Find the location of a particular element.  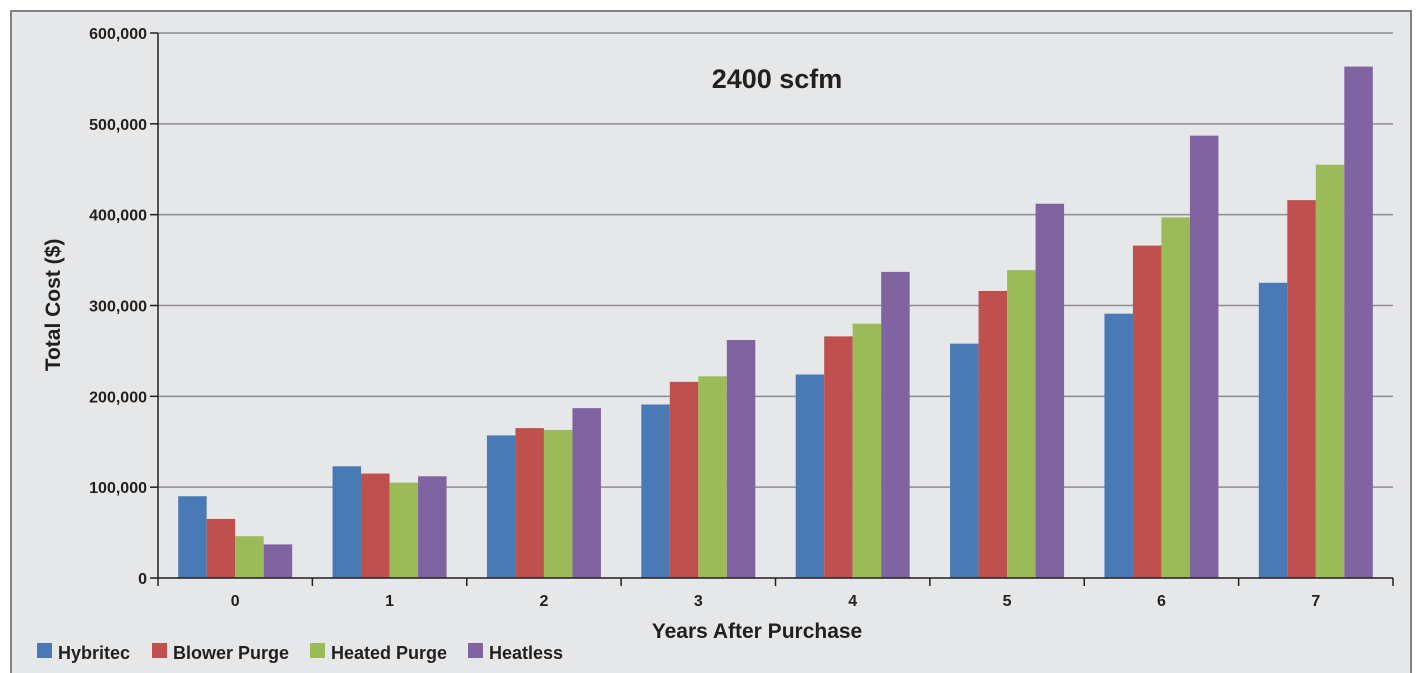

y-tick-label: 200,000 is located at coordinates (118, 397).